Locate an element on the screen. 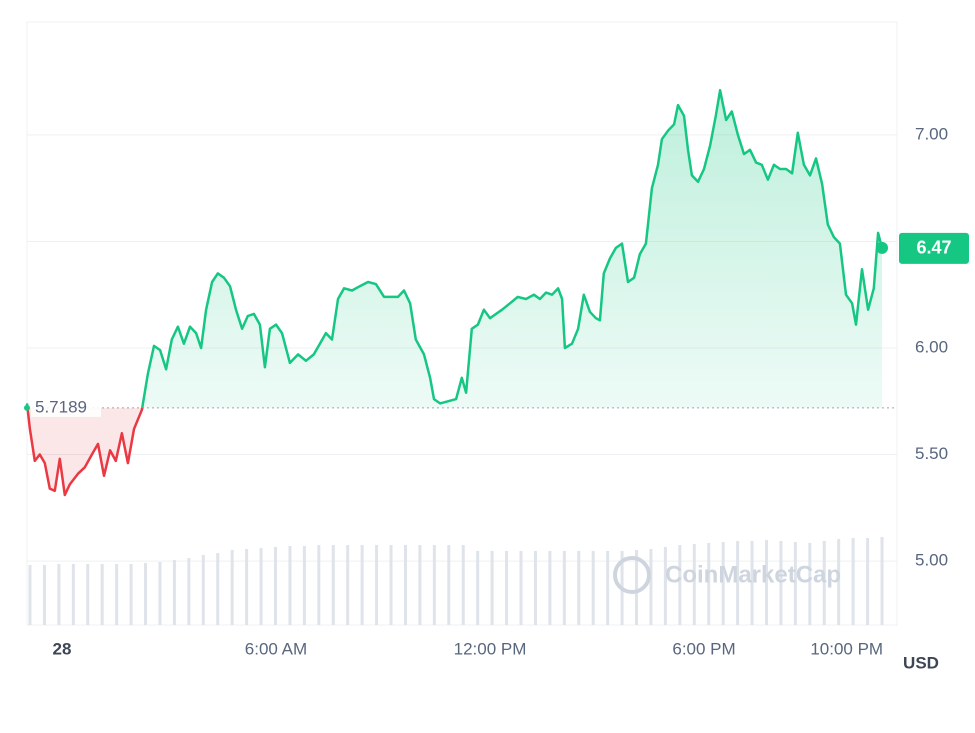 This screenshot has height=733, width=975. reference-label: 5.7189 is located at coordinates (61, 406).